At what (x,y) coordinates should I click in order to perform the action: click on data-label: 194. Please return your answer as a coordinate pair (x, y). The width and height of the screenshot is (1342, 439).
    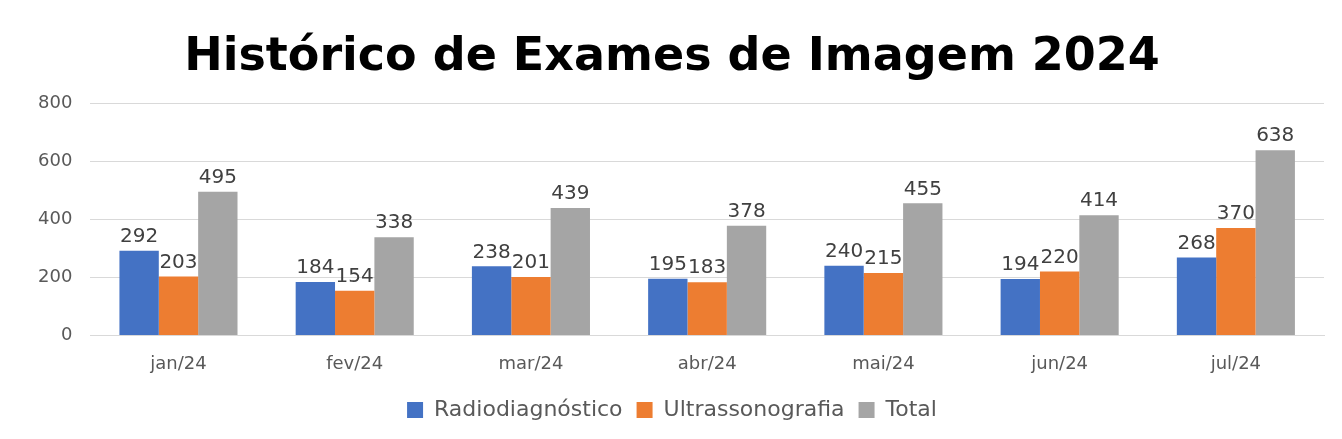
    Looking at the image, I should click on (1020, 263).